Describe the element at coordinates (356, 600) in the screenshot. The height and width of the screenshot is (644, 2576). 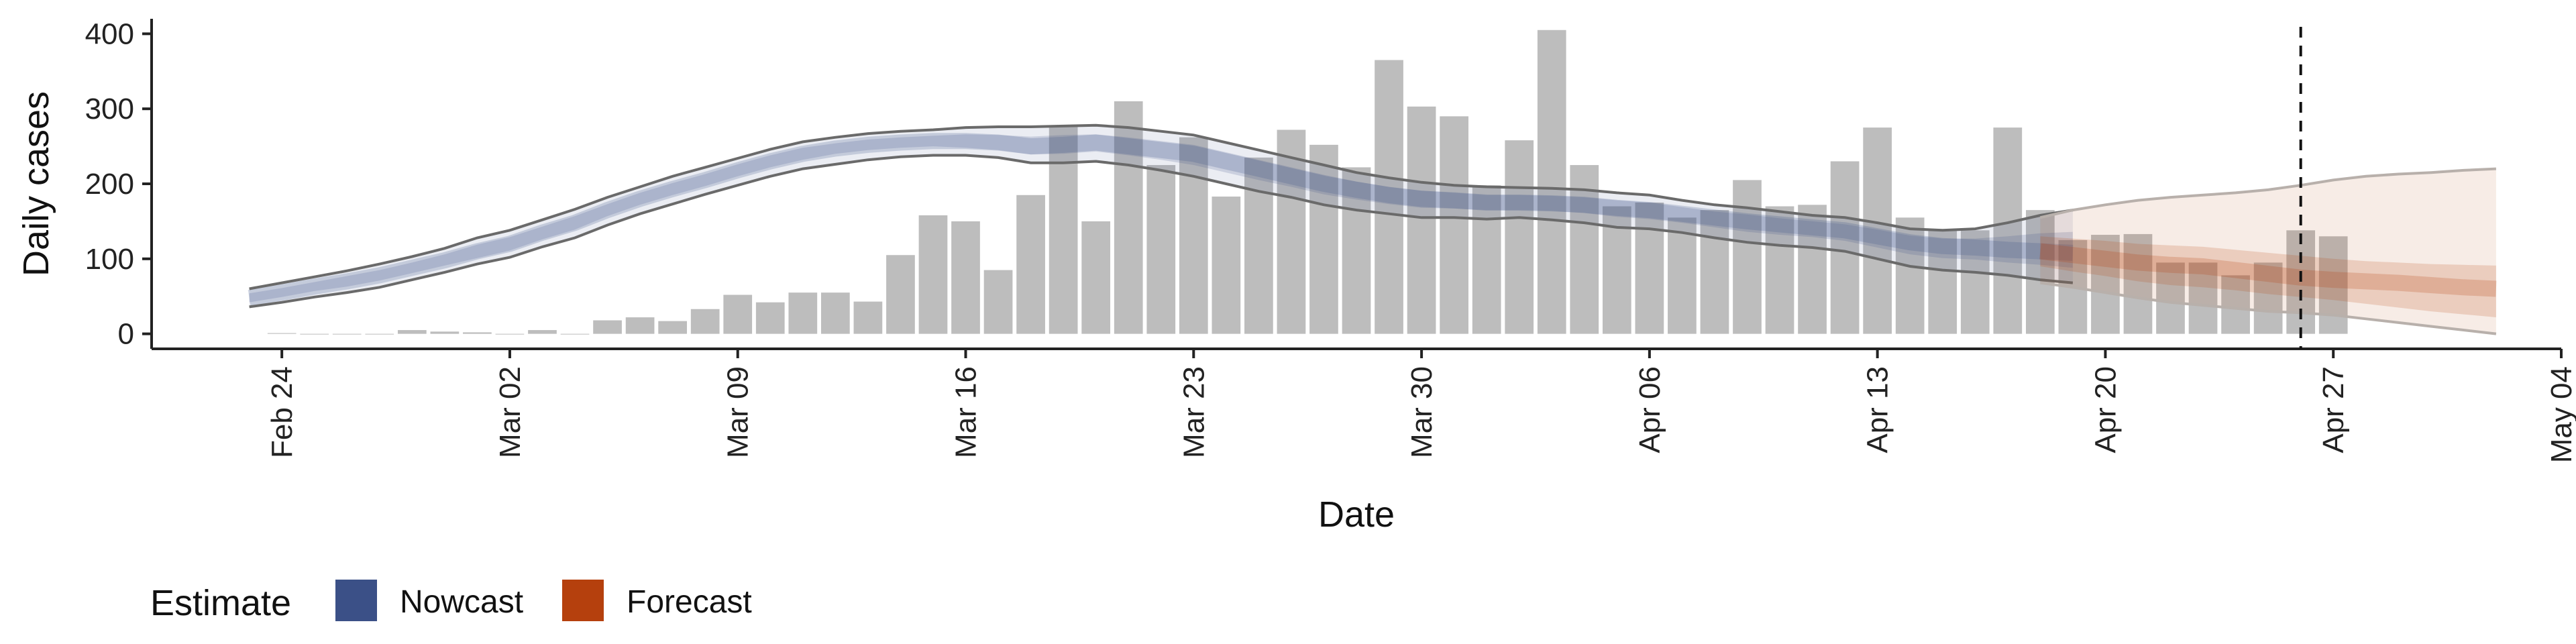
I see `legend-swatch-nowcast` at that location.